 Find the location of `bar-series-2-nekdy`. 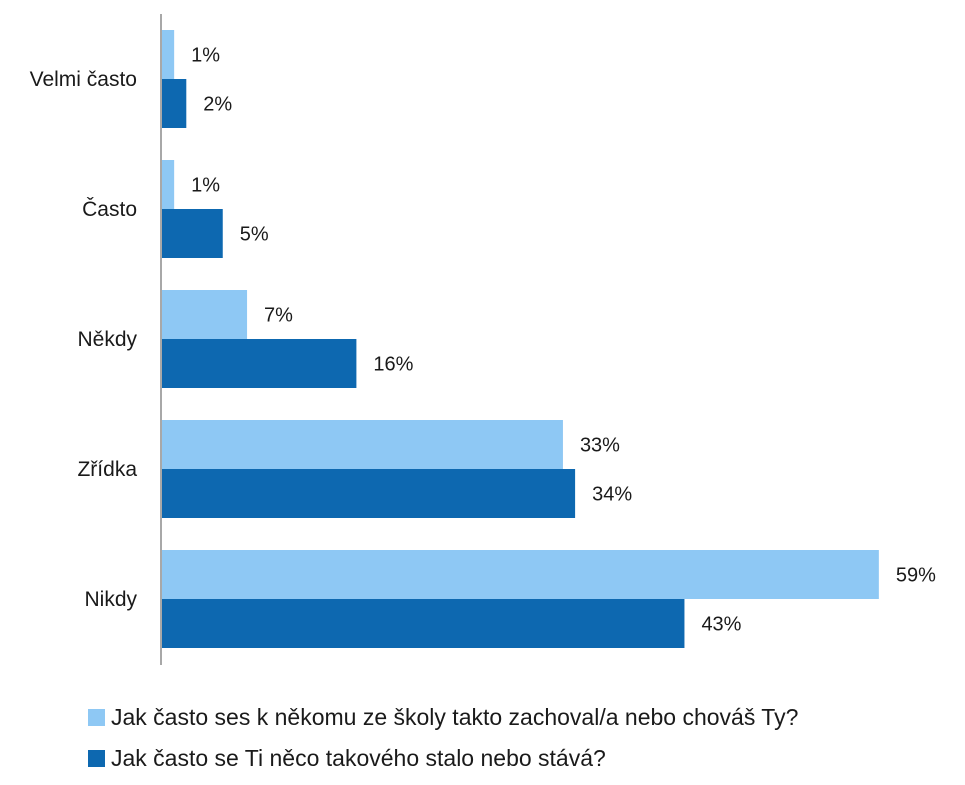

bar-series-2-nekdy is located at coordinates (259, 363).